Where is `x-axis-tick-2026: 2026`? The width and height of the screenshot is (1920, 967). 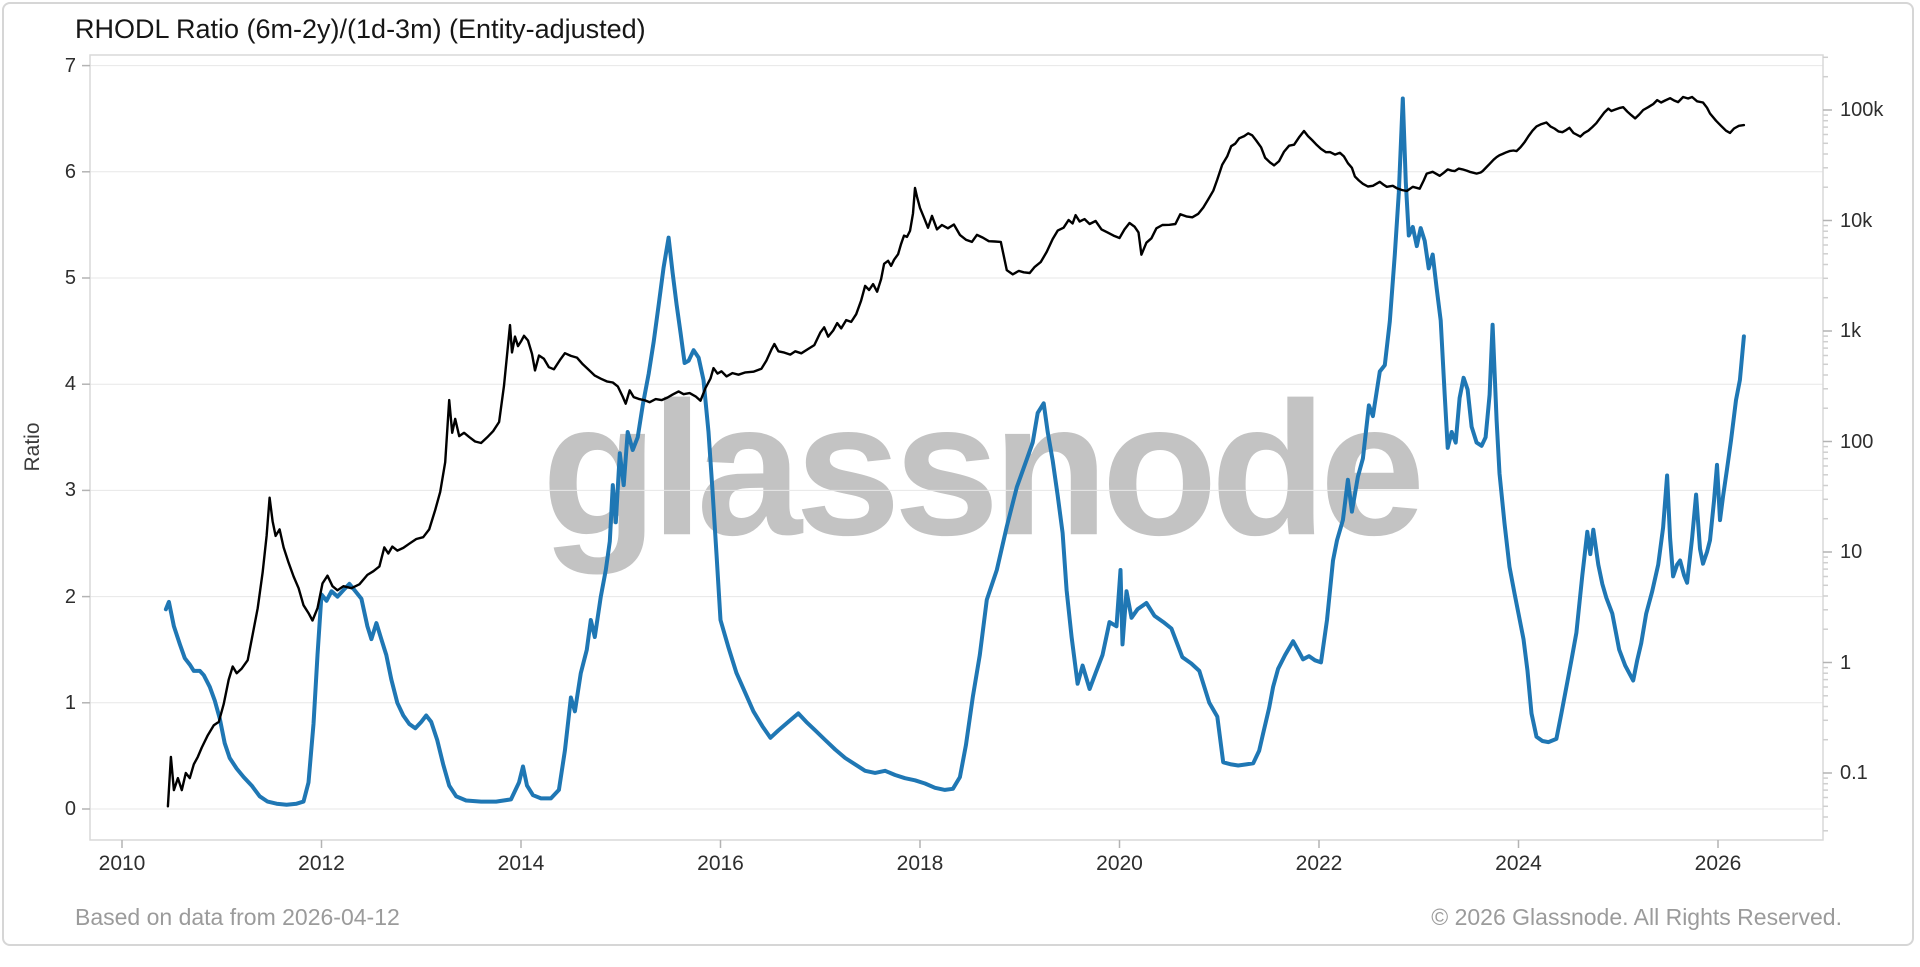 x-axis-tick-2026: 2026 is located at coordinates (1718, 863).